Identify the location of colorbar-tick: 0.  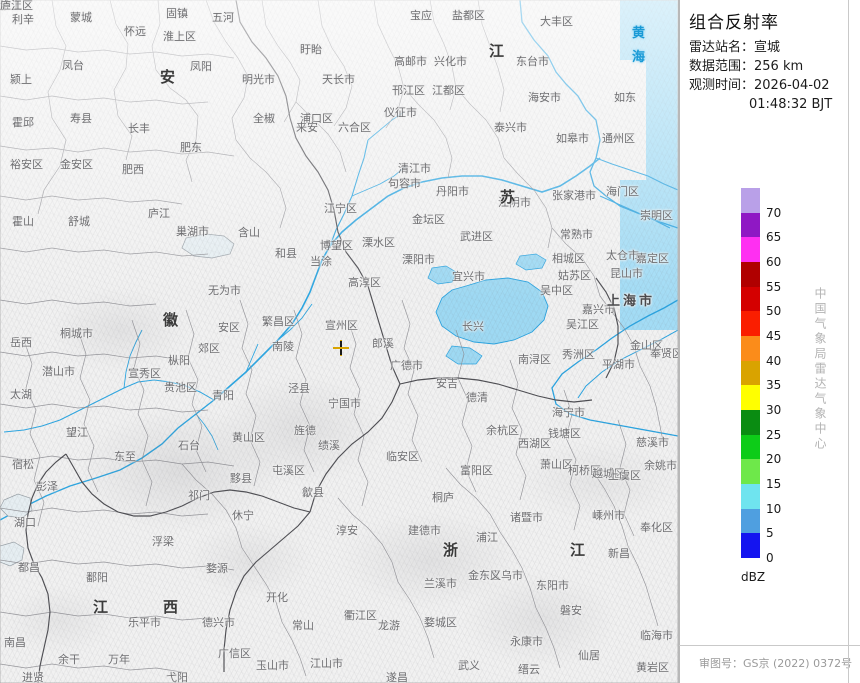
(770, 558).